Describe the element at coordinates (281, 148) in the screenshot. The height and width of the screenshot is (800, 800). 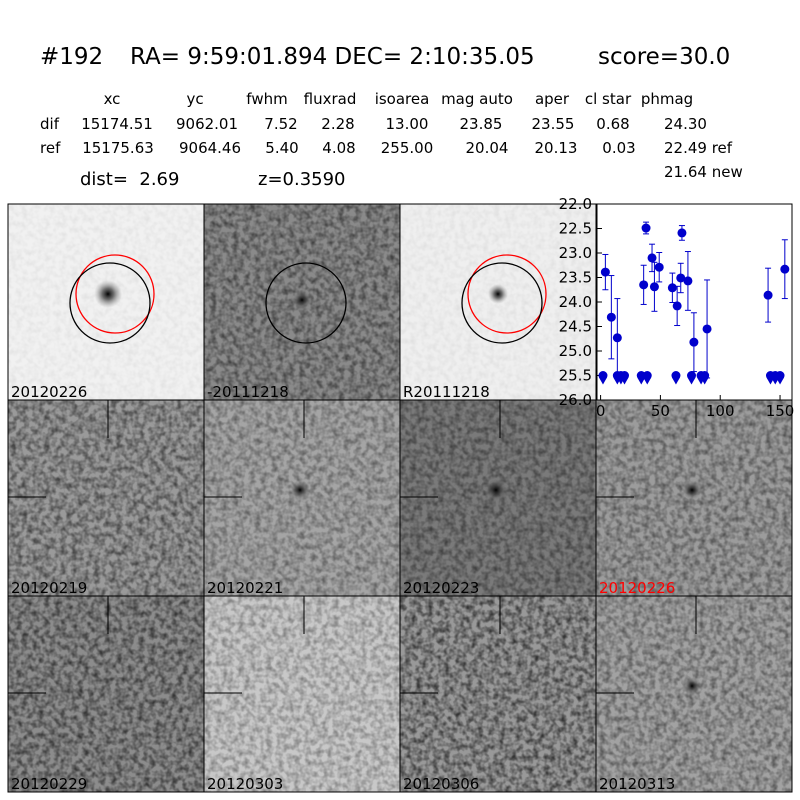
I see `table-cell: 5.40` at that location.